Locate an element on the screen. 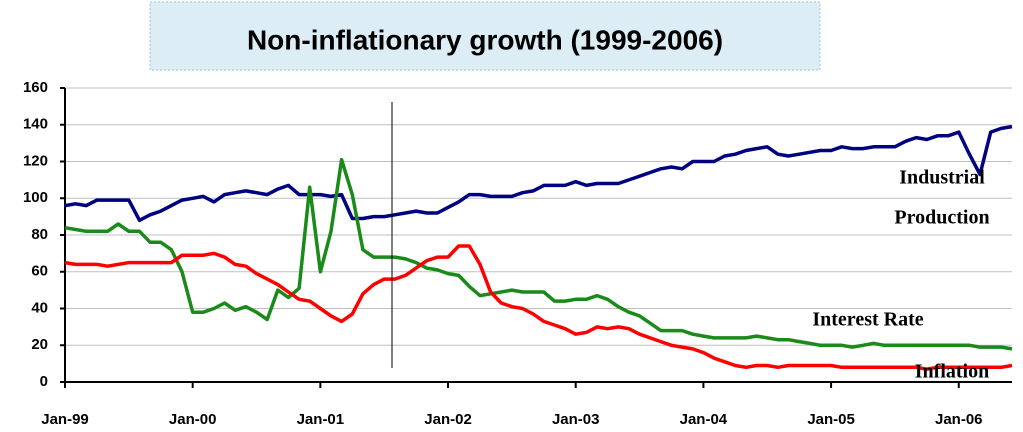 The height and width of the screenshot is (432, 1023). annotation: Inflation is located at coordinates (952, 372).